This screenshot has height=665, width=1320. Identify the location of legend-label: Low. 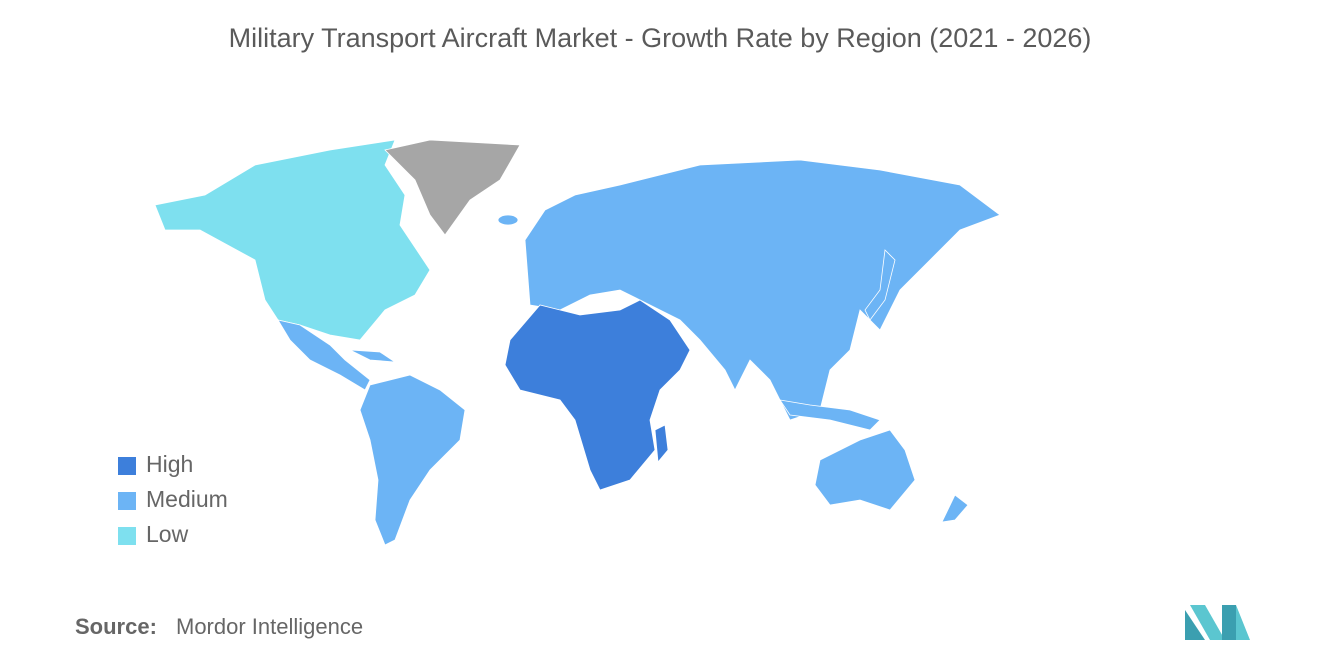
(167, 534).